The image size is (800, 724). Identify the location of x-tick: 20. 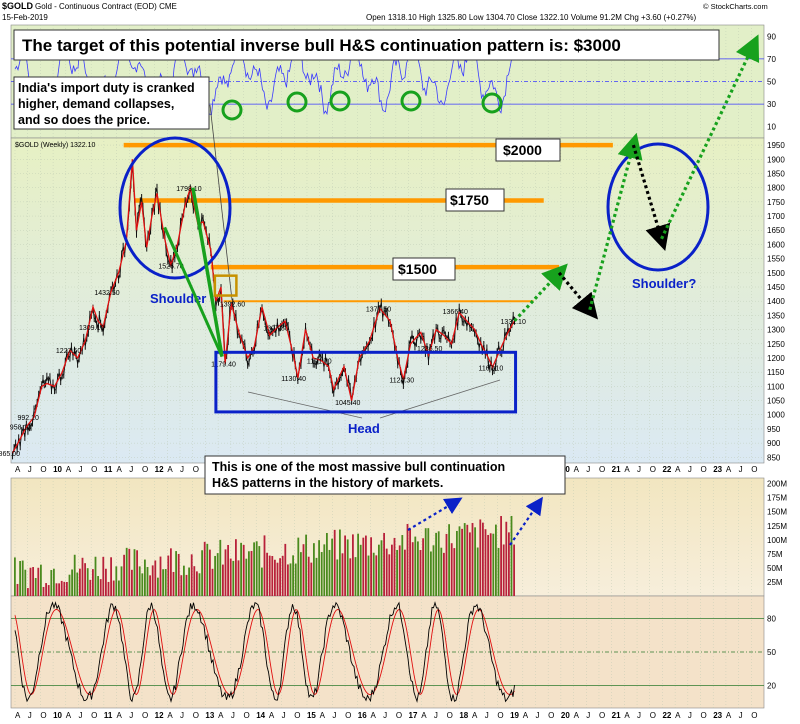
(565, 469).